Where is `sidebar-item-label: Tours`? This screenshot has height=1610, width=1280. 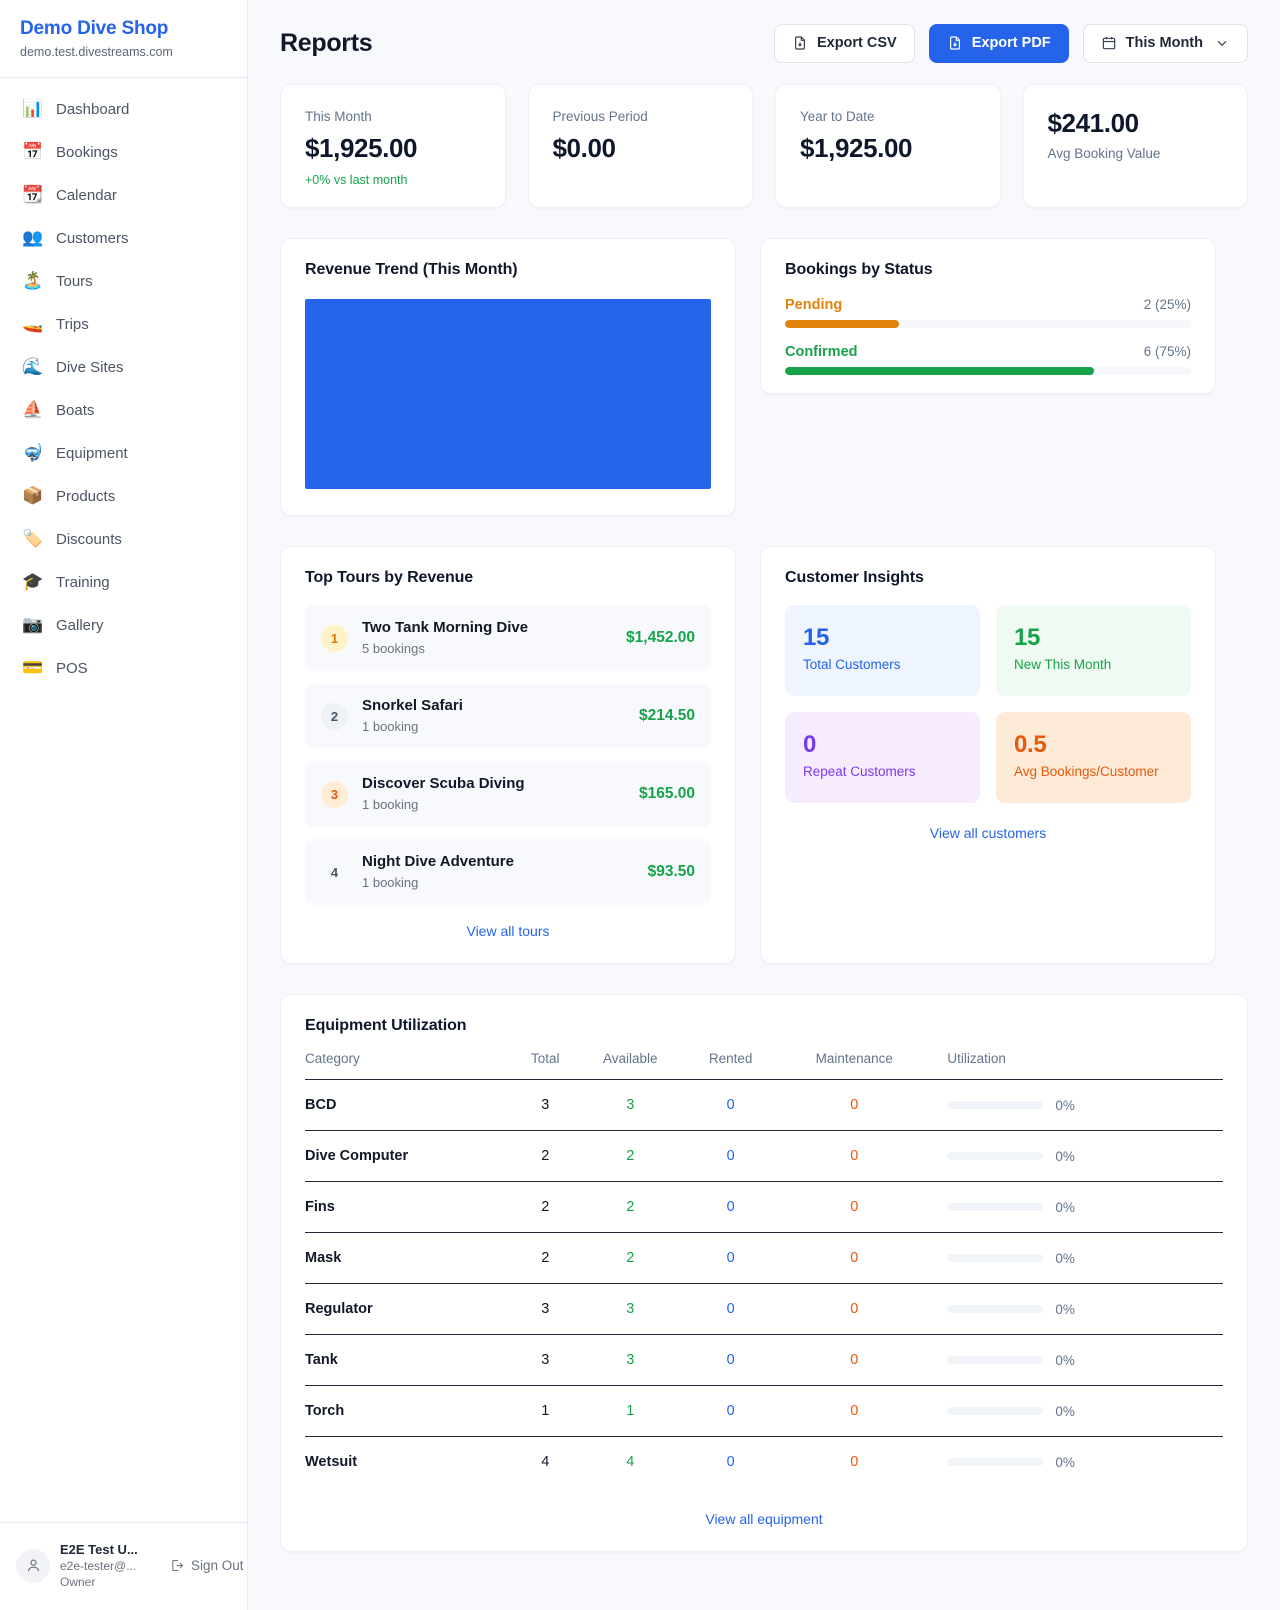
sidebar-item-label: Tours is located at coordinates (74, 281).